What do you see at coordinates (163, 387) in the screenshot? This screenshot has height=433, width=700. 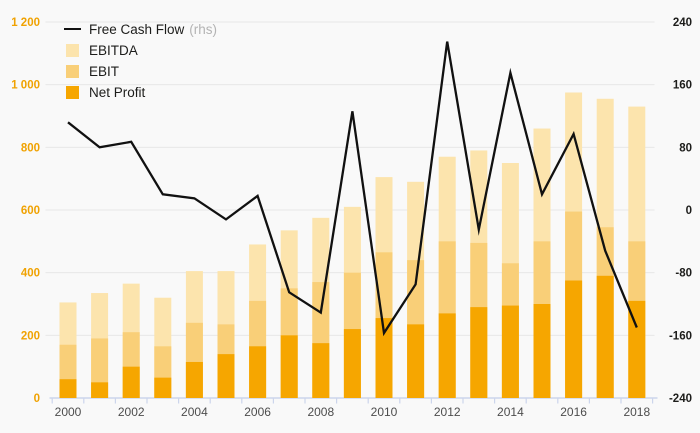 I see `bar-2003-net-profit` at bounding box center [163, 387].